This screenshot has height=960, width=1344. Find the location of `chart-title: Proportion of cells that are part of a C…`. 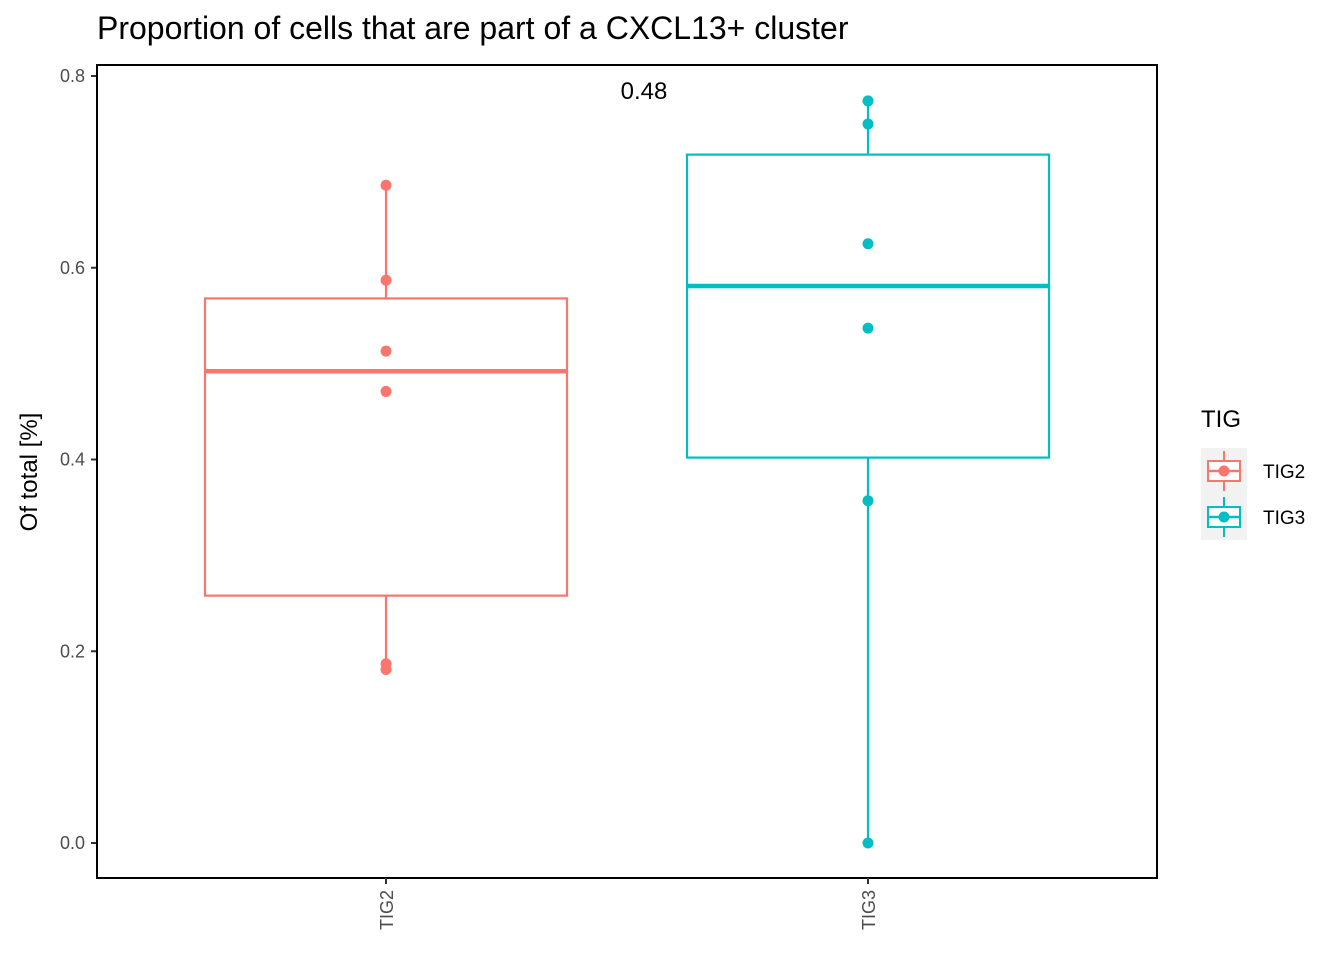

chart-title: Proportion of cells that are part of a C… is located at coordinates (473, 28).